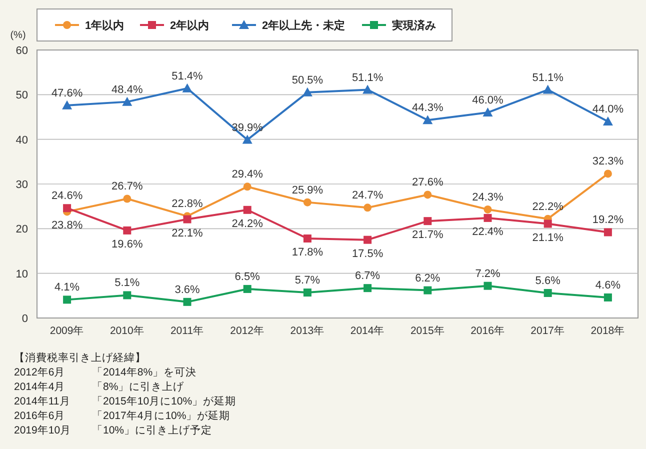 Image resolution: width=646 pixels, height=449 pixels. What do you see at coordinates (308, 252) in the screenshot?
I see `data-label: 17.8%` at bounding box center [308, 252].